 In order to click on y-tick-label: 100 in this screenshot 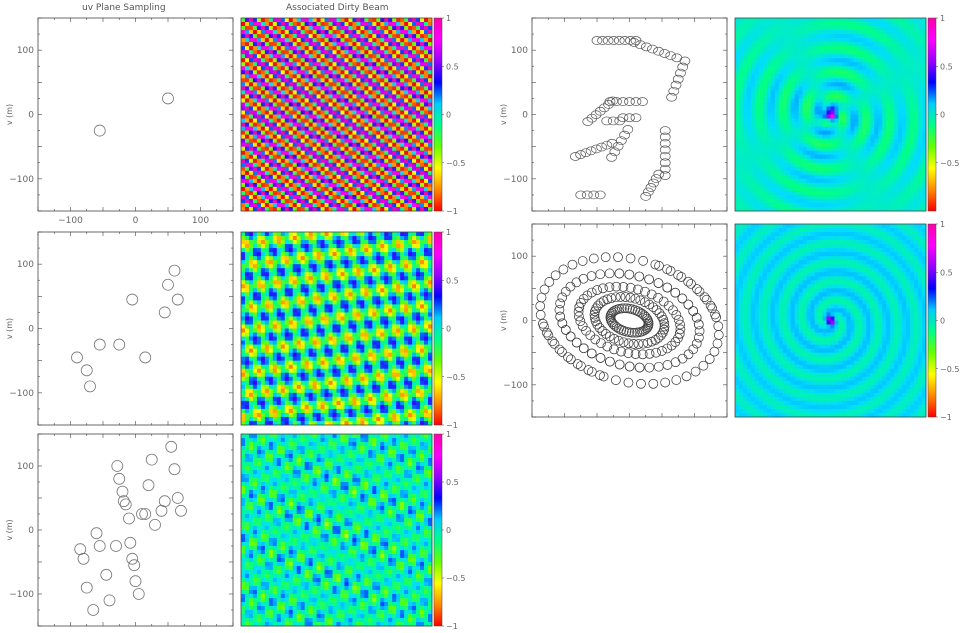, I will do `click(25, 265)`.